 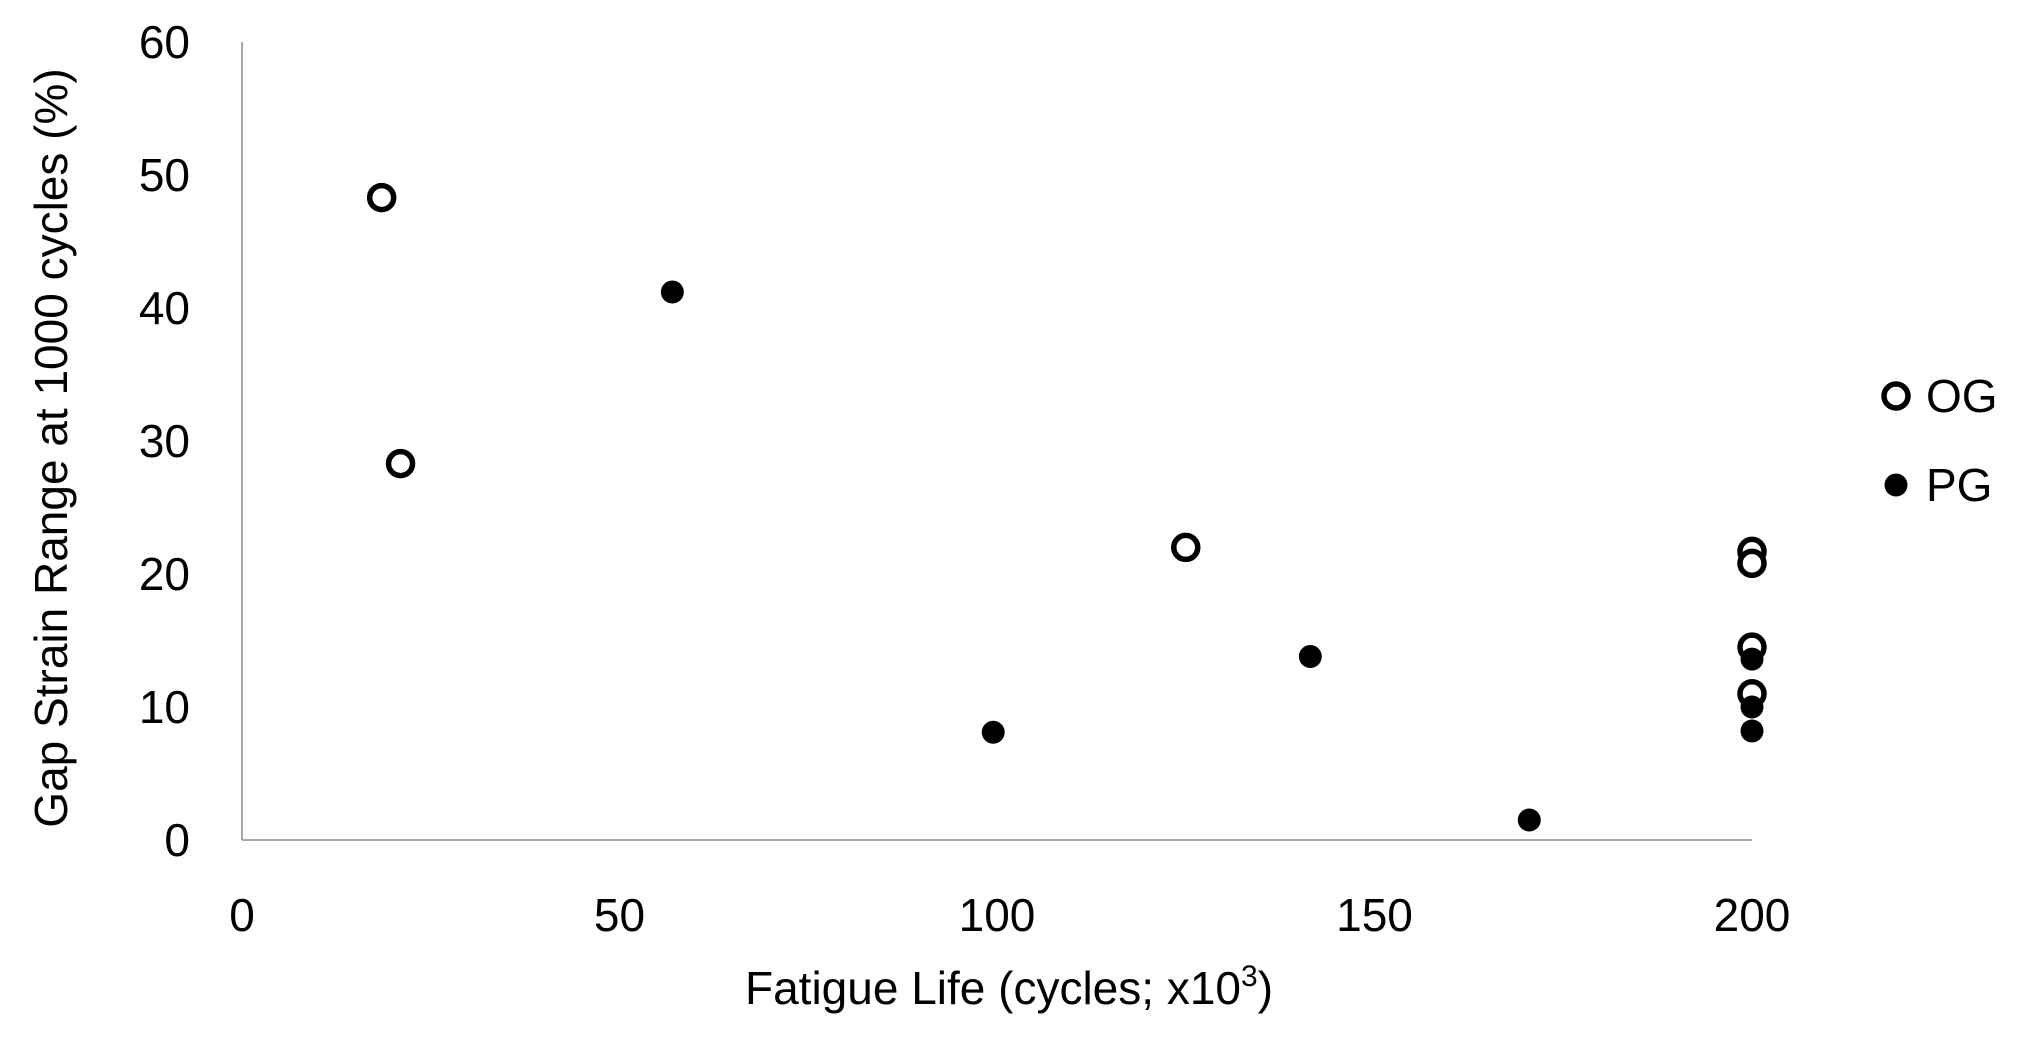 I want to click on legend-marker-pg, so click(x=1896, y=485).